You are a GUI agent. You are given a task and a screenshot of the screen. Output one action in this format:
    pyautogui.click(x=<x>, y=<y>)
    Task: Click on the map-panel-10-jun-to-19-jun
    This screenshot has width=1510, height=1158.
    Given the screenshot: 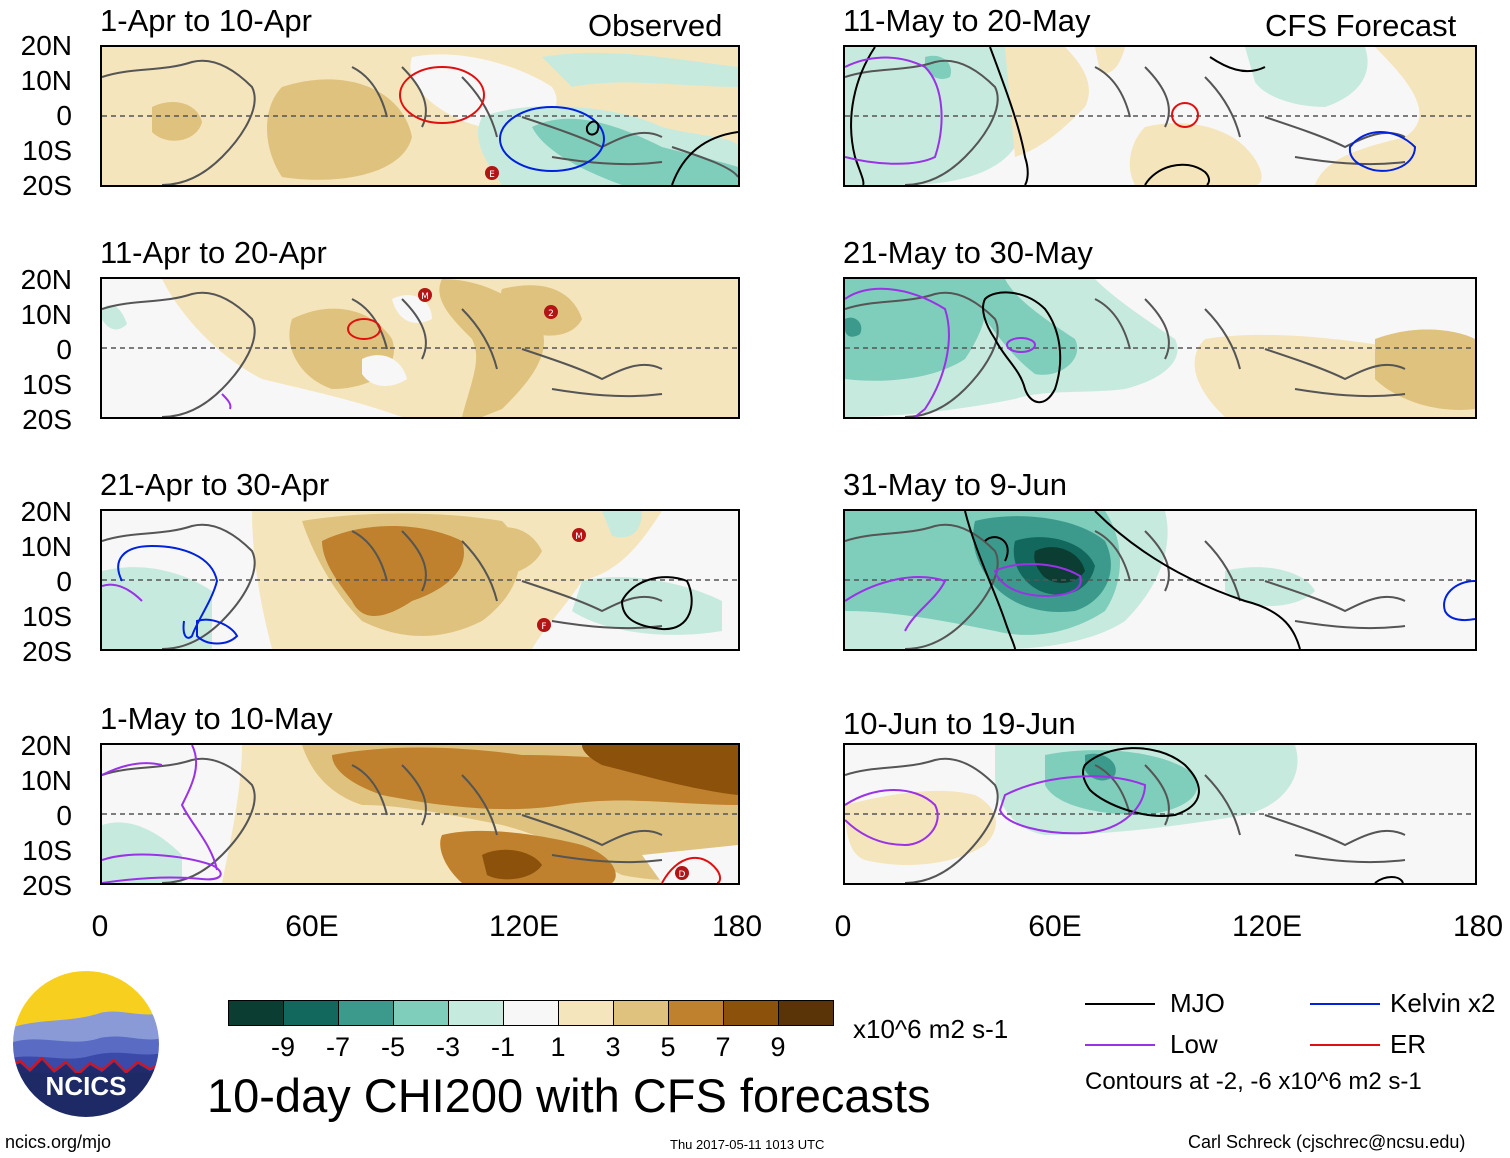 What is the action you would take?
    pyautogui.click(x=1160, y=814)
    